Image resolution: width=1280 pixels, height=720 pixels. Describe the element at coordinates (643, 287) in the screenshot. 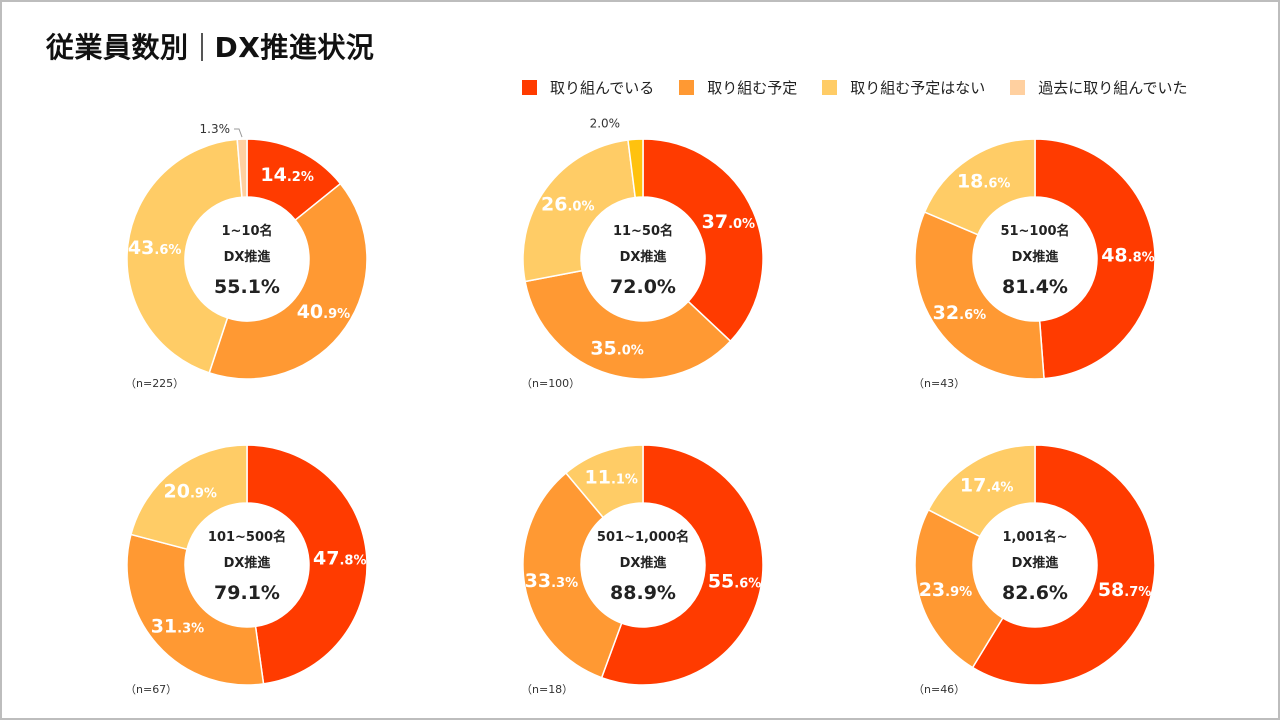

I see `center-dx-value: 72.0%` at that location.